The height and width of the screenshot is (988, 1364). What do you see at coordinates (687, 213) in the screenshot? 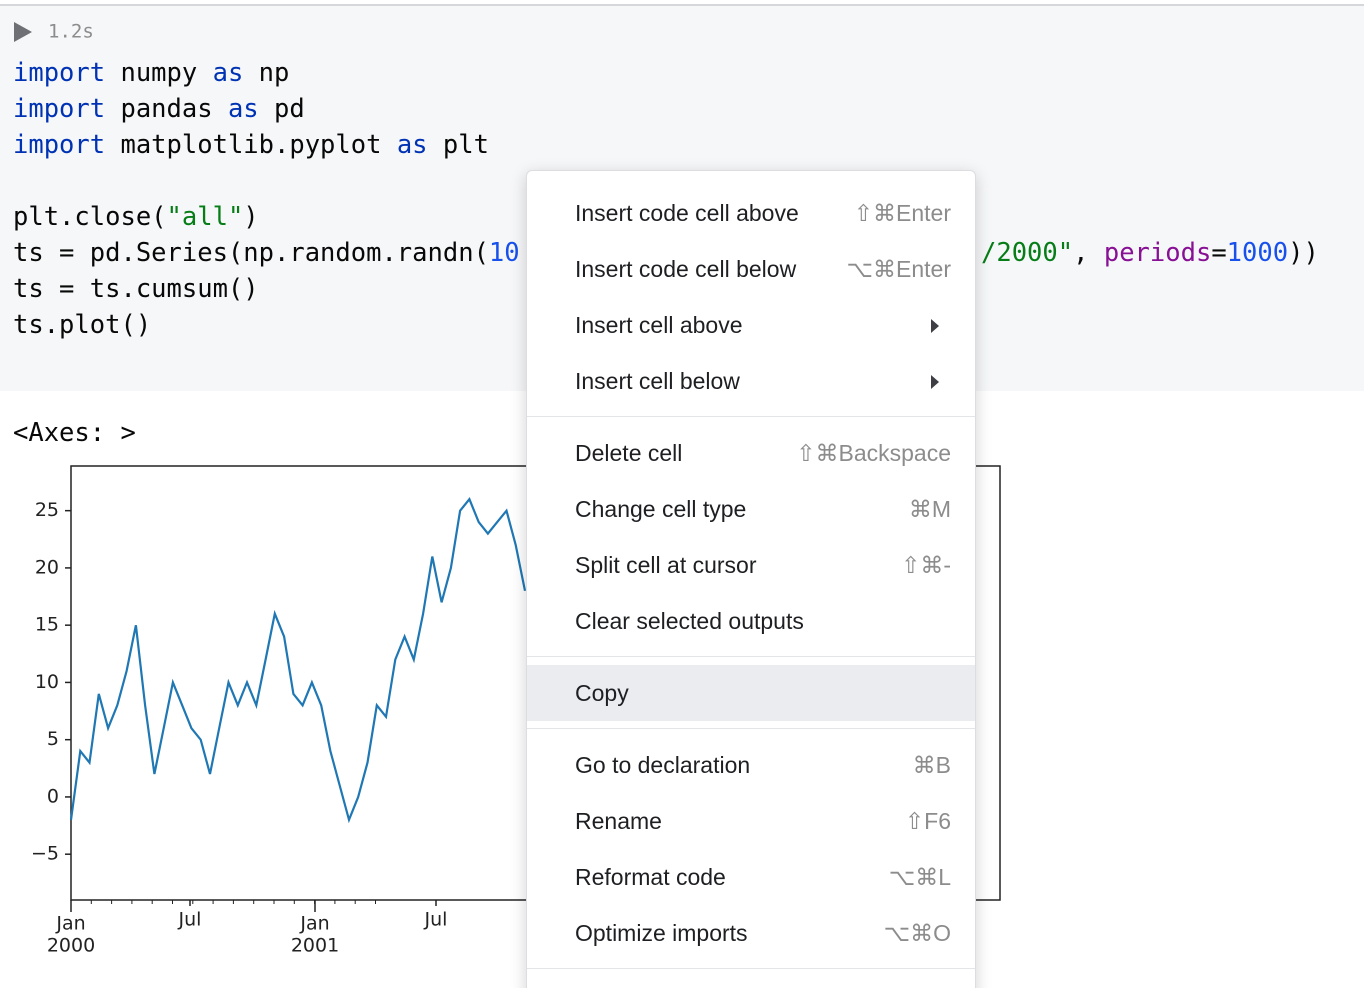
I see `menu-item-label: Insert code cell above` at bounding box center [687, 213].